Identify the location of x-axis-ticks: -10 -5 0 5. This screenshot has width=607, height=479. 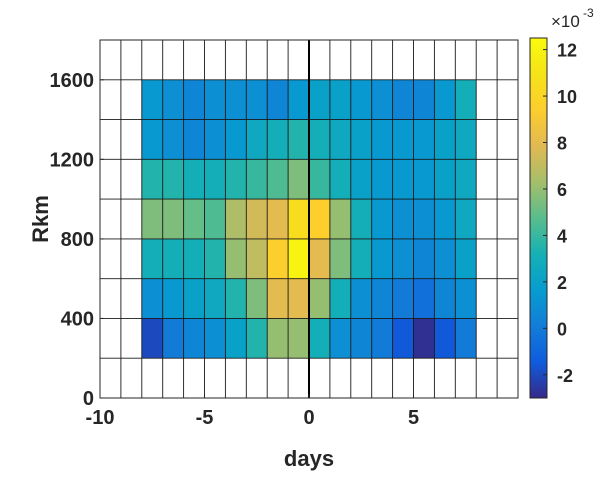
(252, 411).